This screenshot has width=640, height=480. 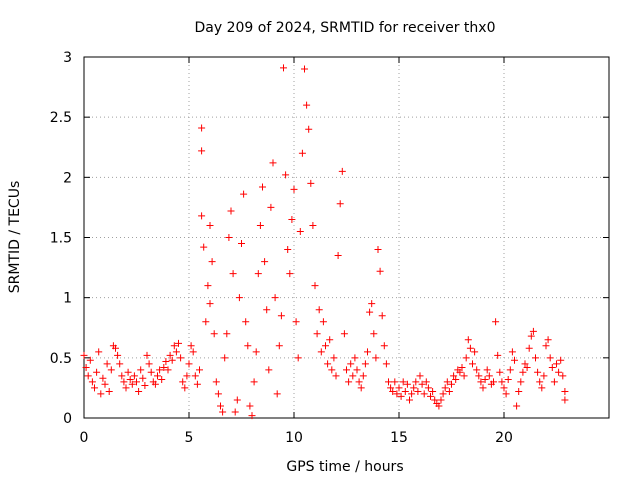 I want to click on x-tick-label: 0, so click(x=84, y=438).